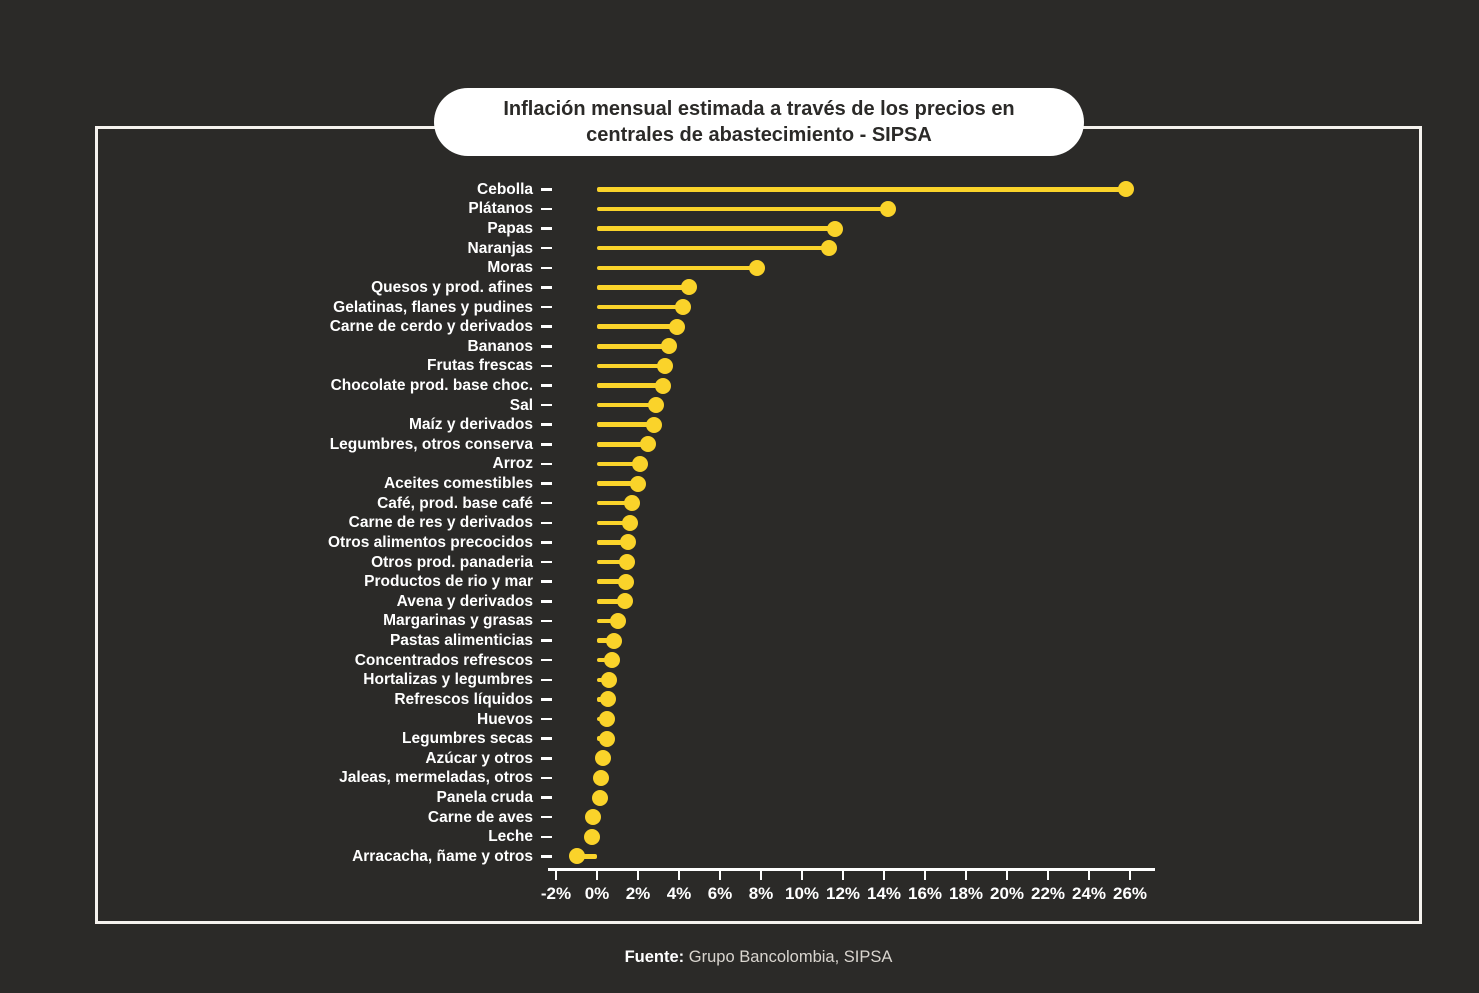 This screenshot has height=993, width=1479. I want to click on category-label: Quesos y prod. afines, so click(452, 287).